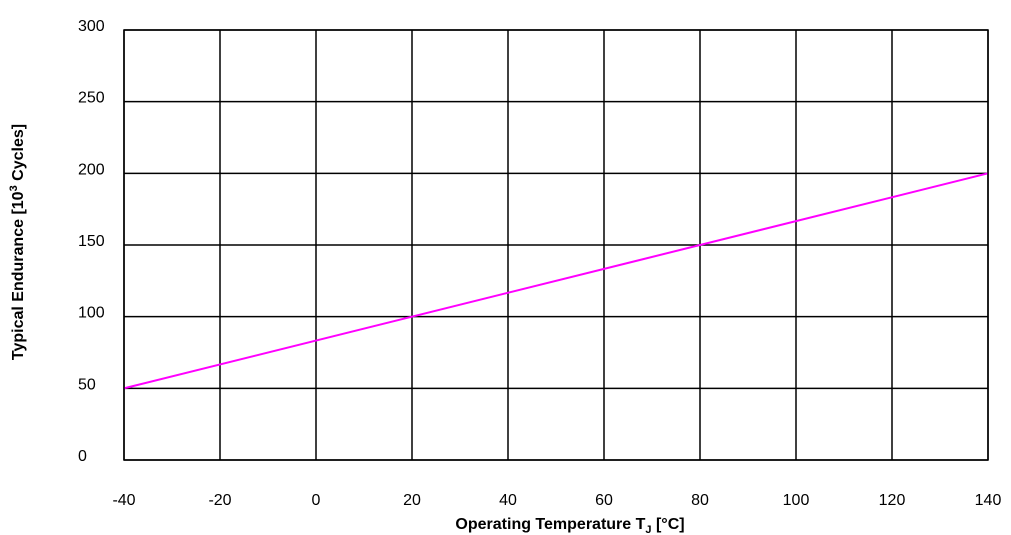 This screenshot has height=535, width=1011. I want to click on x-axis-title-main: Operating Temperature T, so click(550, 524).